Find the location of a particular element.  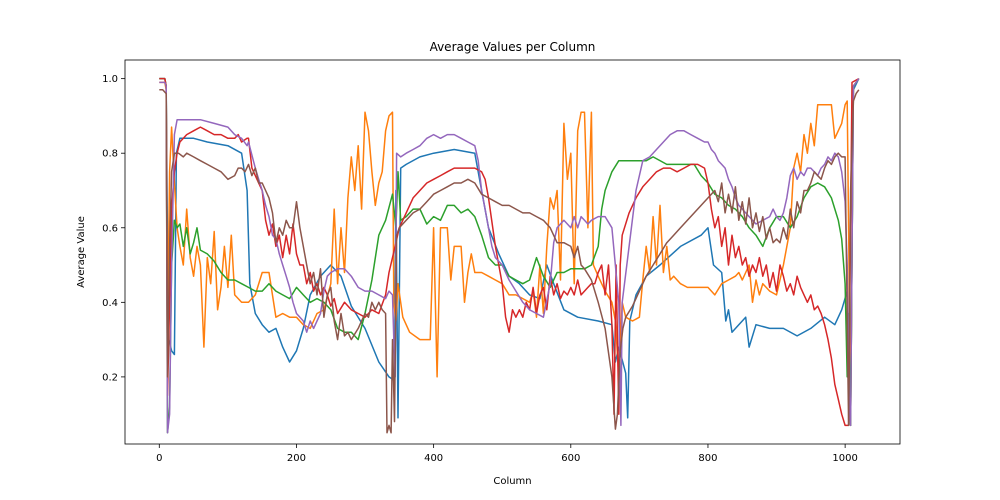

y-tick-label: 0.6 is located at coordinates (110, 228).